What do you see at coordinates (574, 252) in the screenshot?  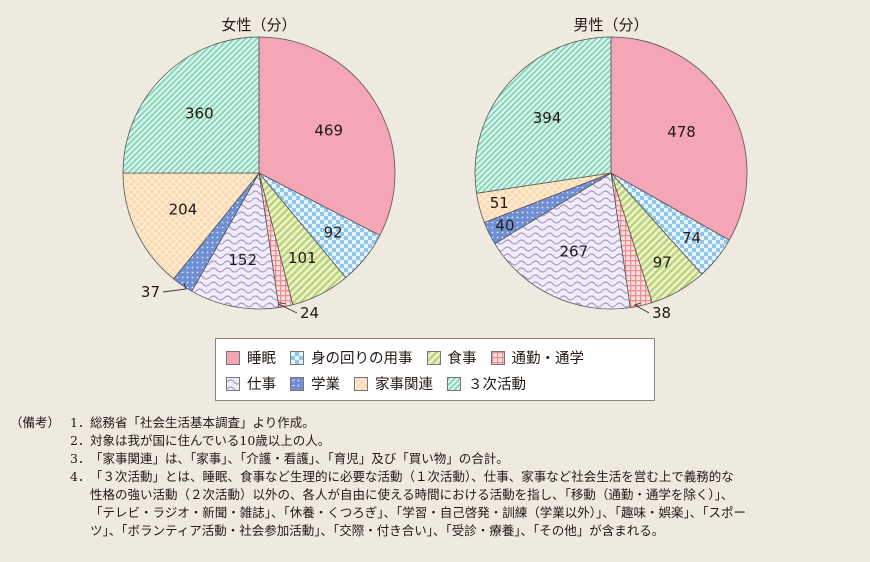 I see `slice-label-work: 267` at bounding box center [574, 252].